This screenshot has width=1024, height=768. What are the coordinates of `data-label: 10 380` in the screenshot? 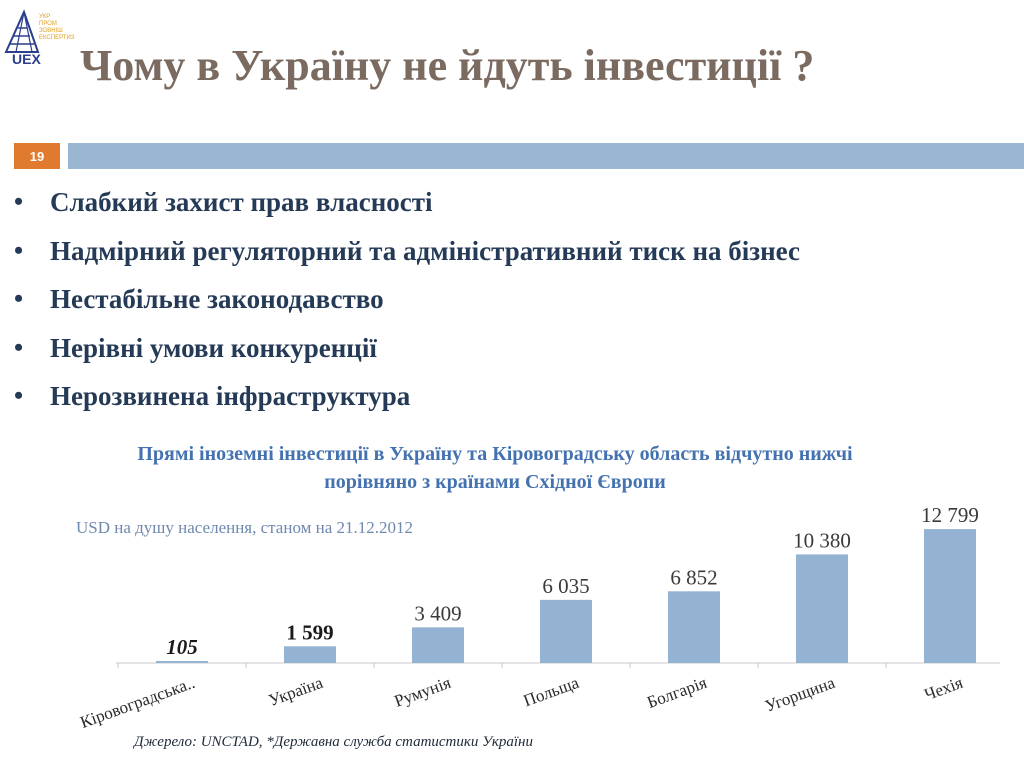 It's located at (822, 540).